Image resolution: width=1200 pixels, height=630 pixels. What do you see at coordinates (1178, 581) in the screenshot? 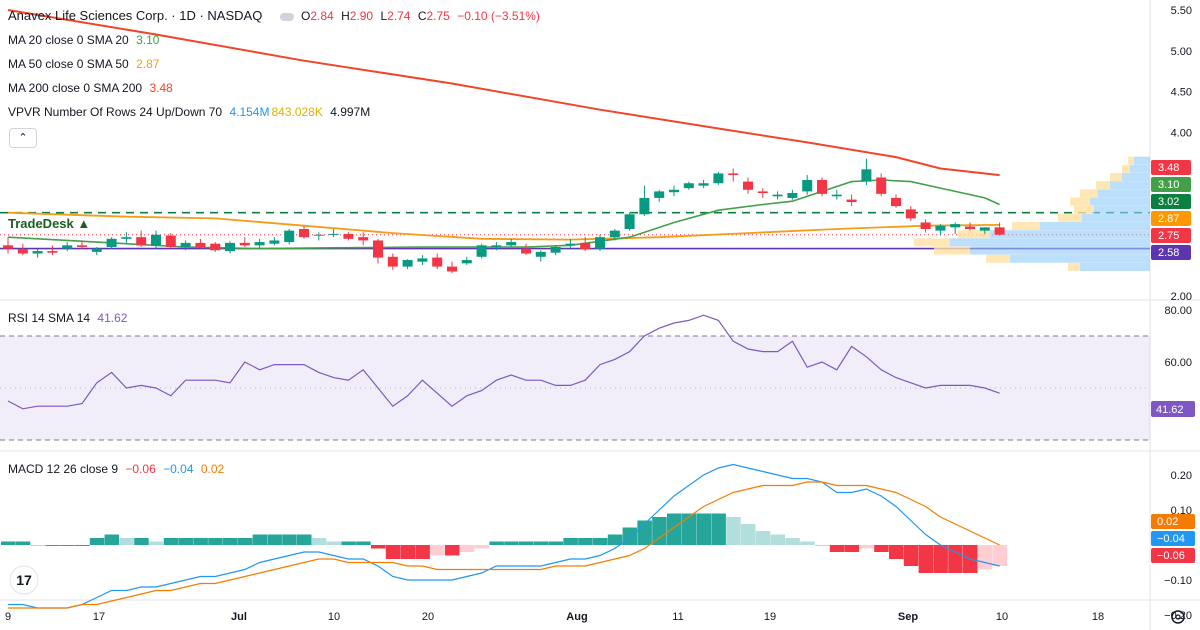
I see `macd-tick-label: −0.10` at bounding box center [1178, 581].